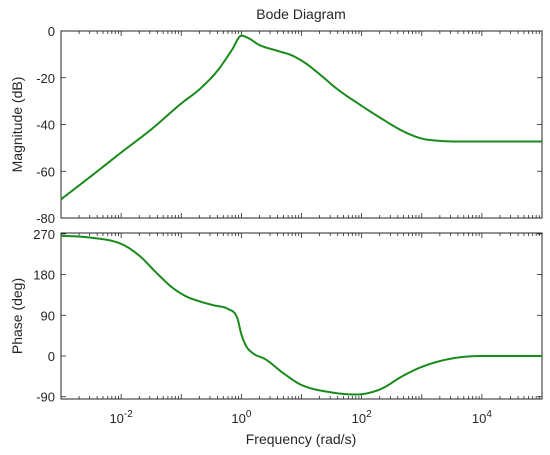  What do you see at coordinates (17, 316) in the screenshot?
I see `phase-y-axis-label: Phase (deg)` at bounding box center [17, 316].